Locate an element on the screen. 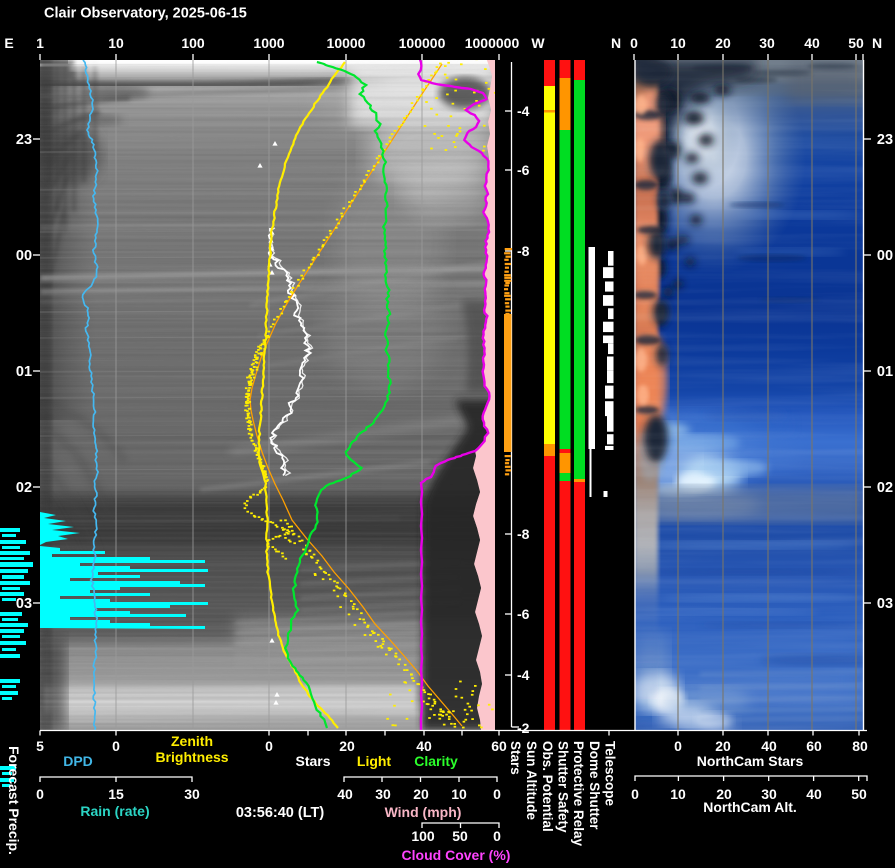 Image resolution: width=895 pixels, height=868 pixels. svg-text: Rain (rate) is located at coordinates (114, 811).